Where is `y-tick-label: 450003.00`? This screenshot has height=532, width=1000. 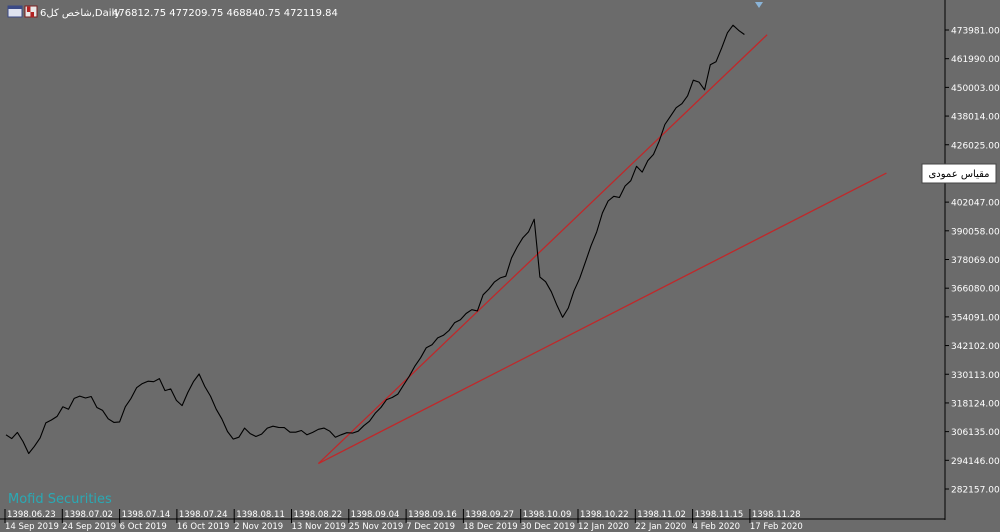
y-tick-label: 450003.00 is located at coordinates (975, 89).